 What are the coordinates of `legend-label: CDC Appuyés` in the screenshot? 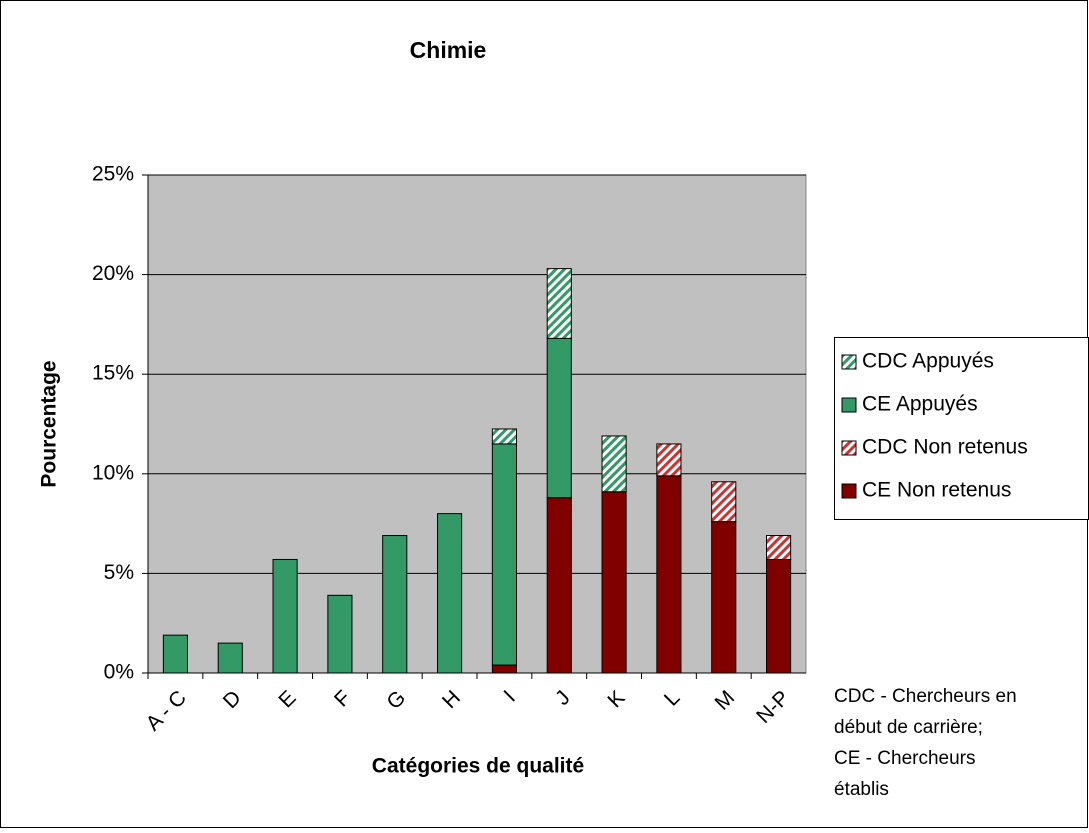 It's located at (928, 361).